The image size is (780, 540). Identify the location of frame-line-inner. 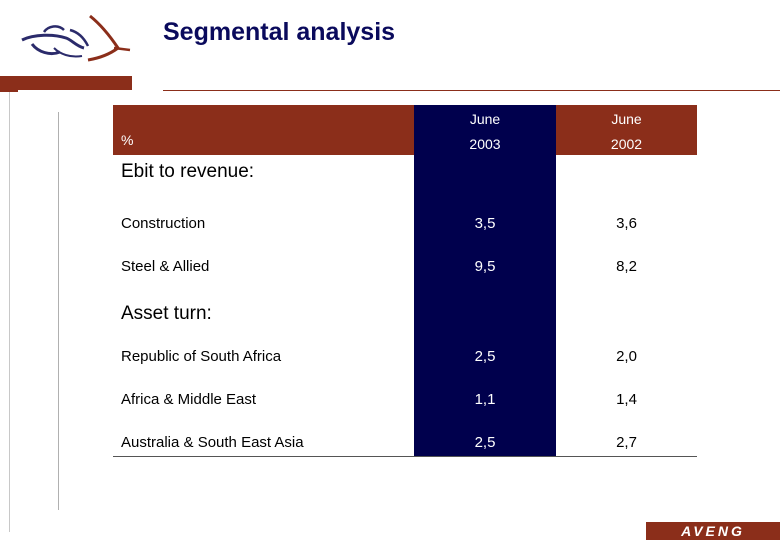
(58, 311).